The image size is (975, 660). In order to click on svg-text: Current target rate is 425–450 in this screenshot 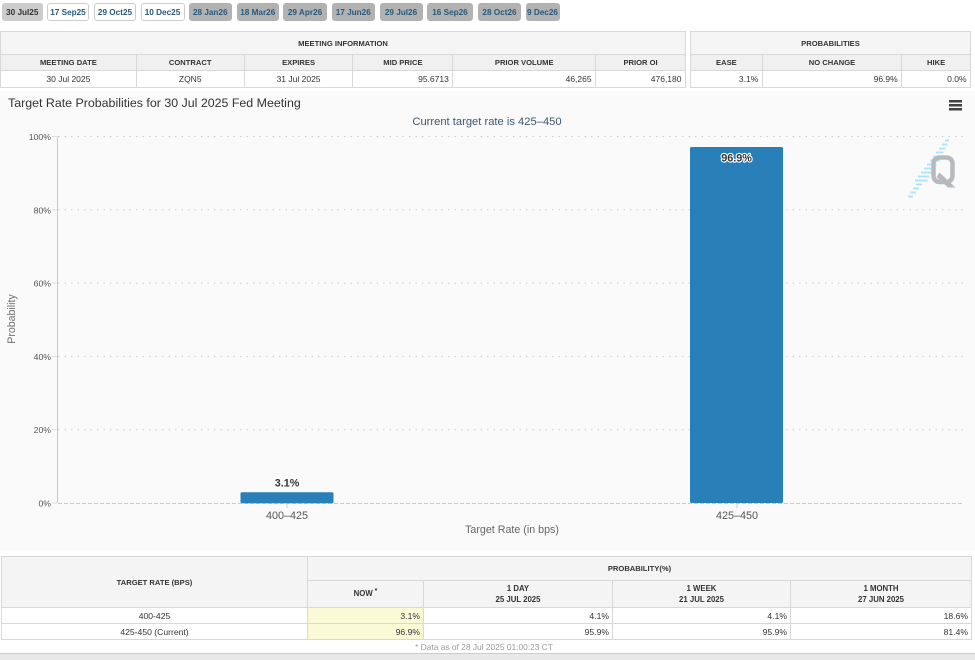, I will do `click(486, 122)`.